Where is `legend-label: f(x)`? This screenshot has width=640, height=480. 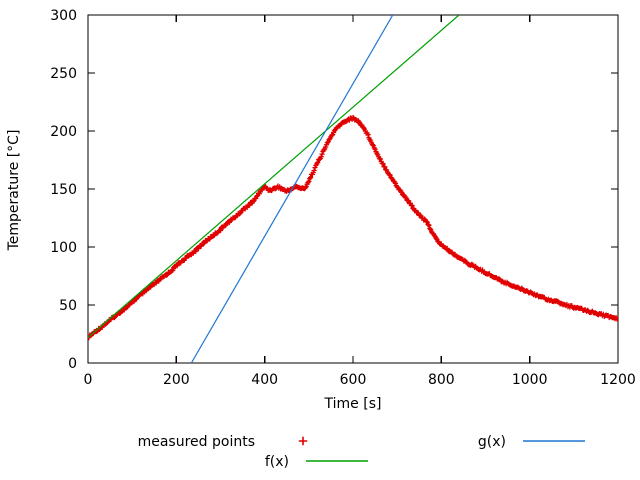
legend-label: f(x) is located at coordinates (277, 462).